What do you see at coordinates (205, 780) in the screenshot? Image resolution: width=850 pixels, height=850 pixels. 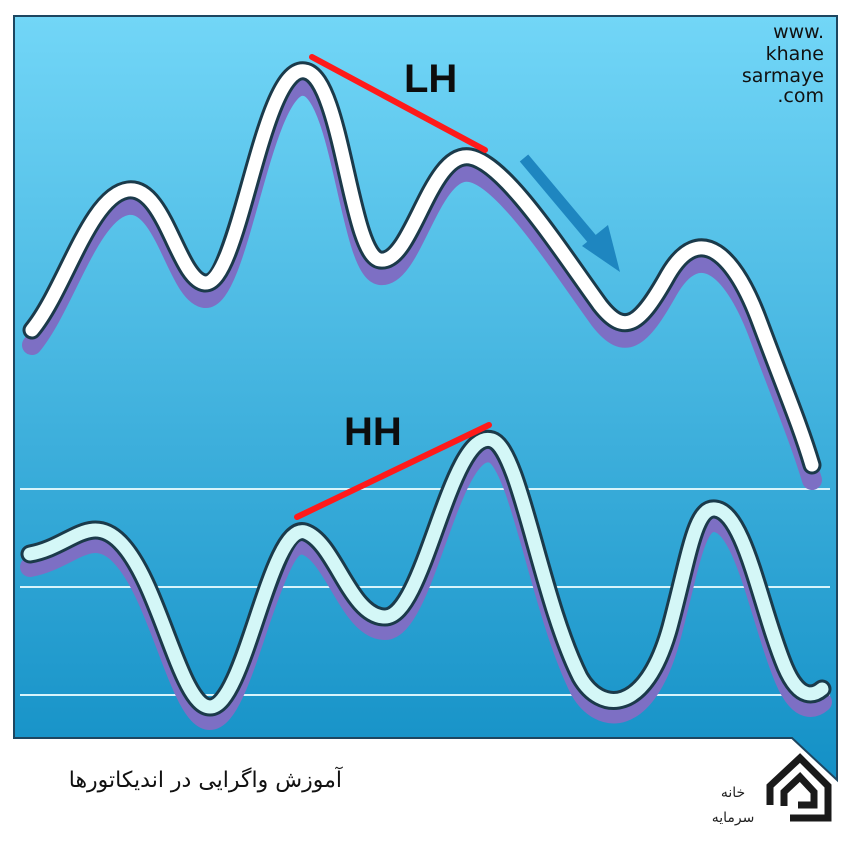 I see `page-caption: آموزش واگرایی در اندیکاتورها` at bounding box center [205, 780].